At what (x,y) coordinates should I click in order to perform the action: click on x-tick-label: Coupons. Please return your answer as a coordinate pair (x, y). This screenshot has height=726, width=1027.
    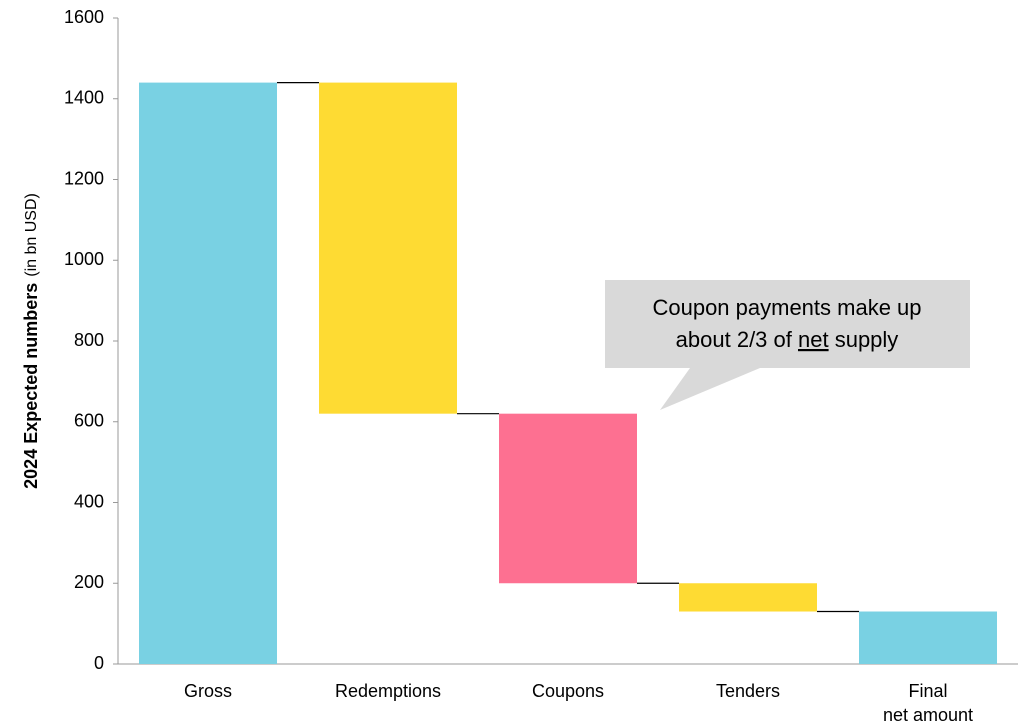
    Looking at the image, I should click on (568, 691).